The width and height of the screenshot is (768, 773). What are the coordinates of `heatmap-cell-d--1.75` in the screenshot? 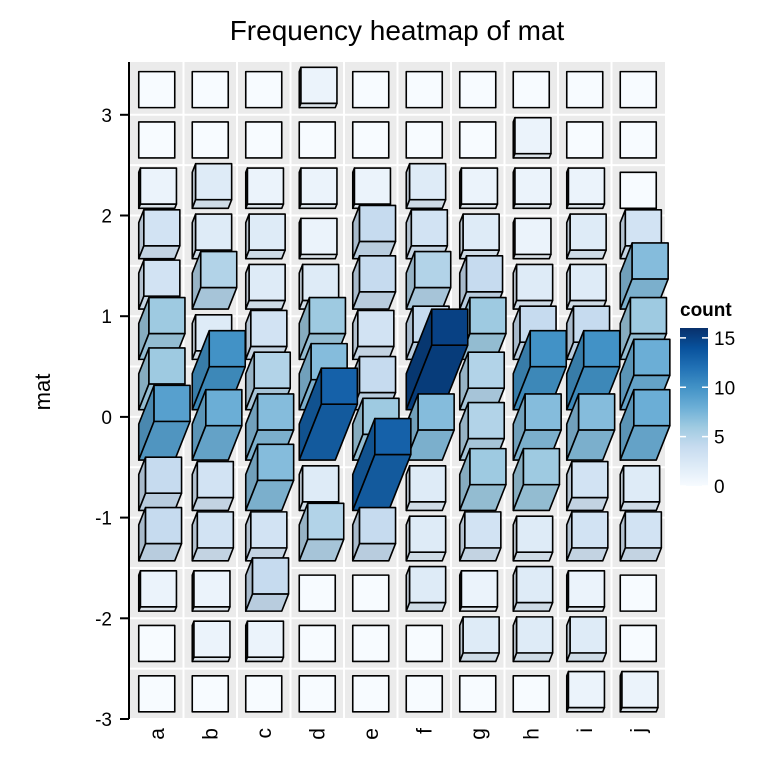 It's located at (317, 593).